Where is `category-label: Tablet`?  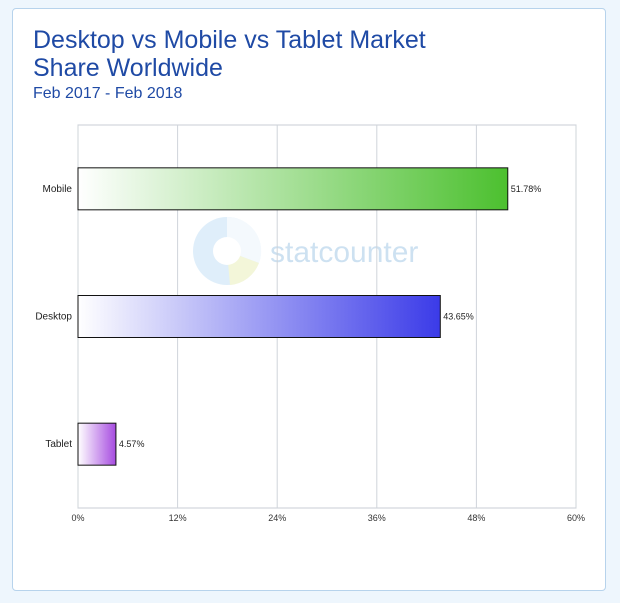
category-label: Tablet is located at coordinates (58, 444).